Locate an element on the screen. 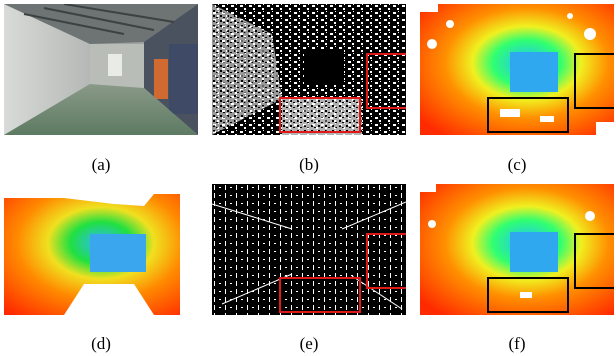  panel-b-image is located at coordinates (309, 69).